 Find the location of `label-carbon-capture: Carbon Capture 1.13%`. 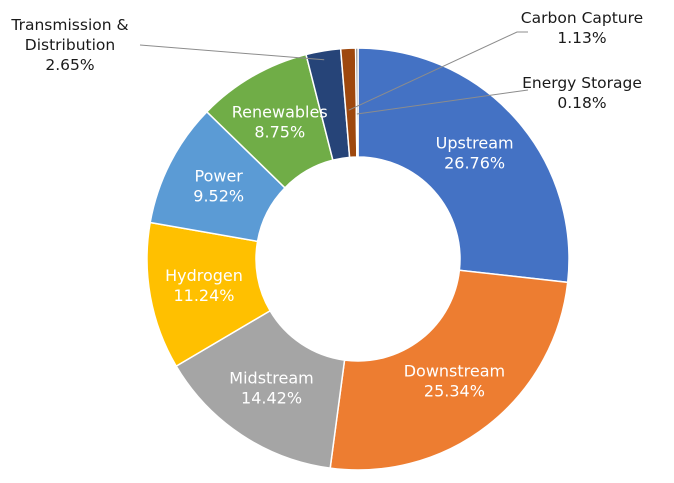

label-carbon-capture: Carbon Capture 1.13% is located at coordinates (582, 28).